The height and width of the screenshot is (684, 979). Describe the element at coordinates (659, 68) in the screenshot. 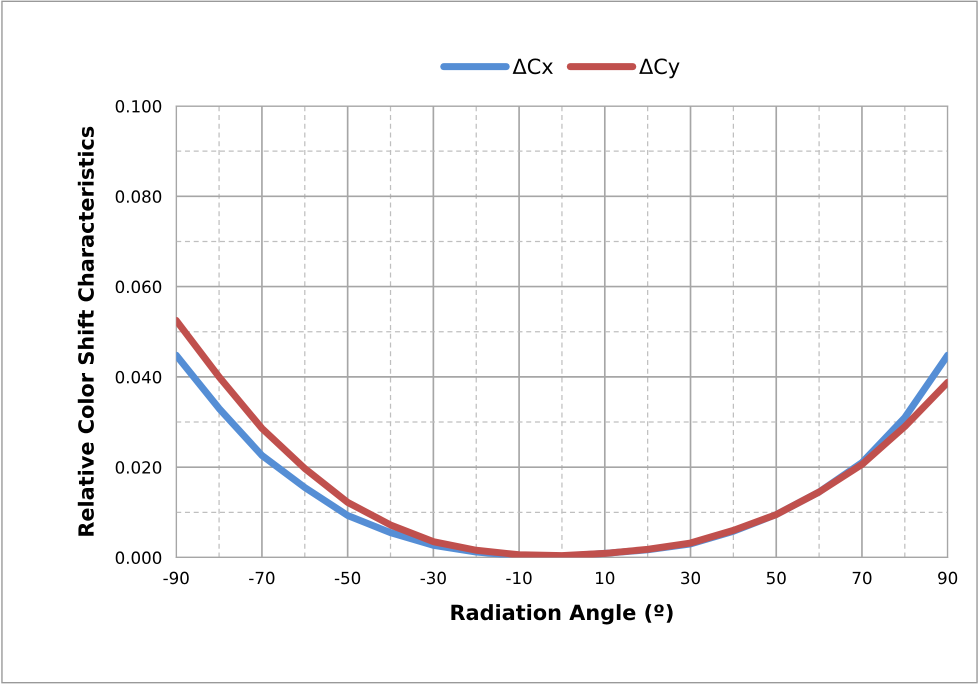

I see `legend-label: ΔCy` at that location.